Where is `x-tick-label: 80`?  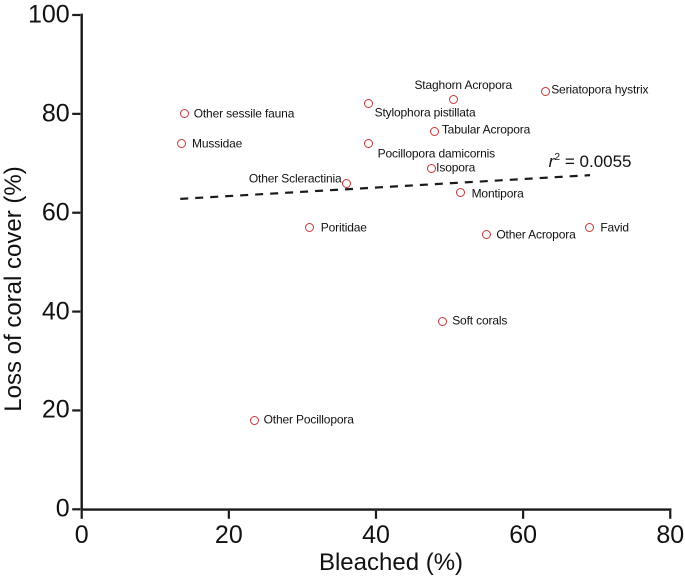 x-tick-label: 80 is located at coordinates (670, 535).